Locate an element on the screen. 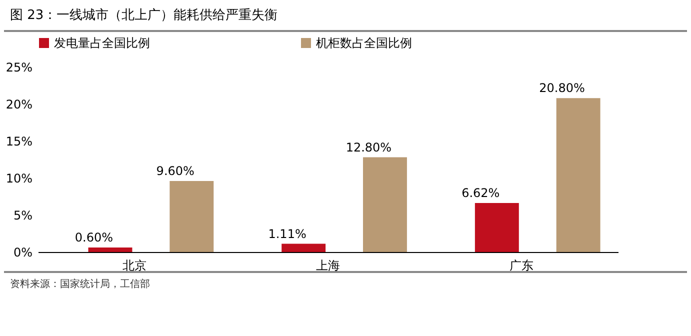  y-tick-label: 5% is located at coordinates (22, 215).